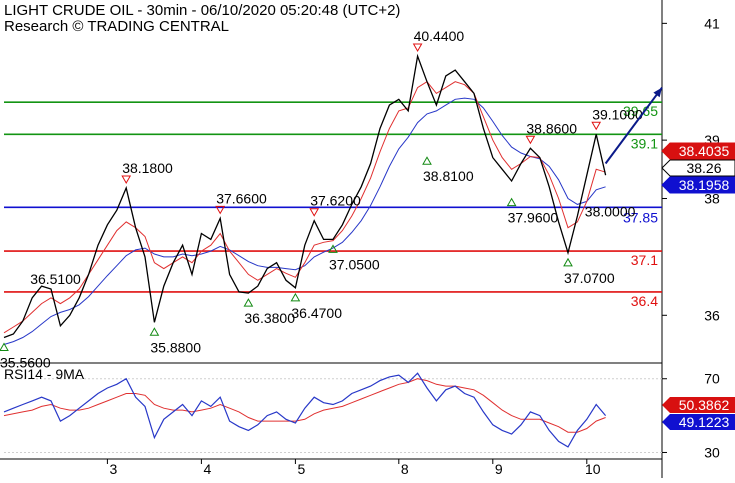 Image resolution: width=735 pixels, height=483 pixels. Describe the element at coordinates (593, 469) in the screenshot. I see `x-tick-label: 10` at that location.